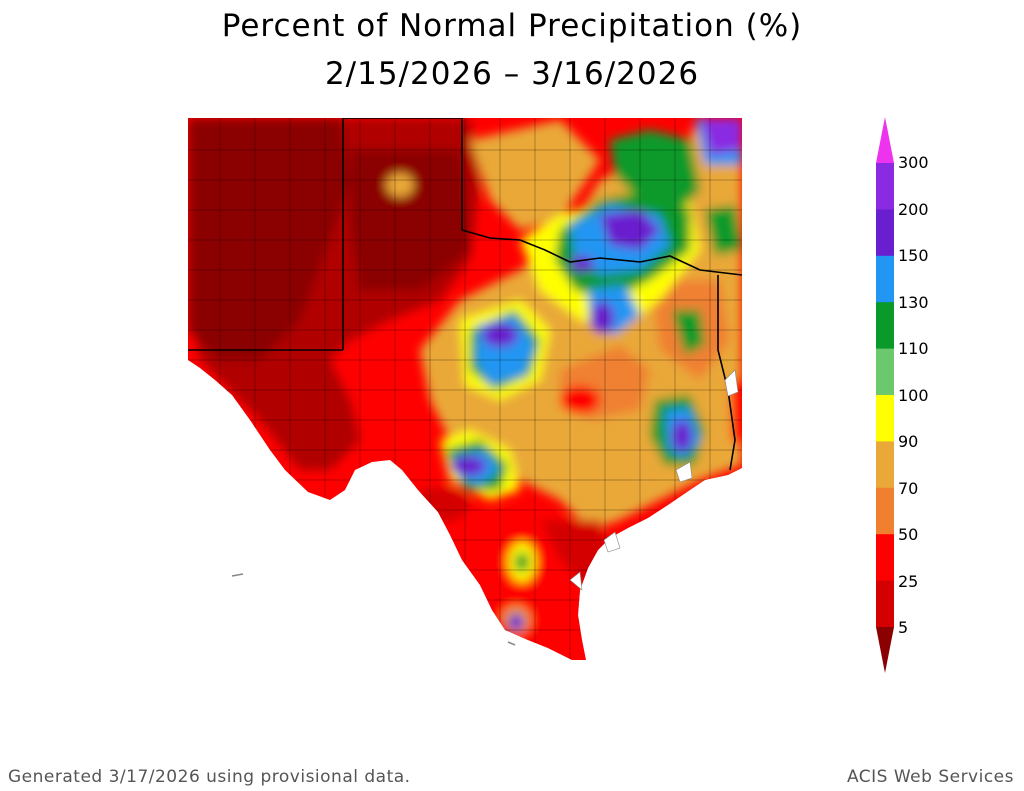  Describe the element at coordinates (930, 777) in the screenshot. I see `acis-credit: ACIS Web Services` at that location.